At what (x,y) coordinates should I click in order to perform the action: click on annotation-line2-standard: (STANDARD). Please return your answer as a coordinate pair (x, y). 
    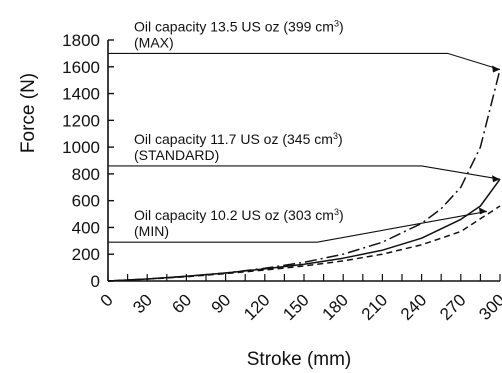
    Looking at the image, I should click on (176, 155).